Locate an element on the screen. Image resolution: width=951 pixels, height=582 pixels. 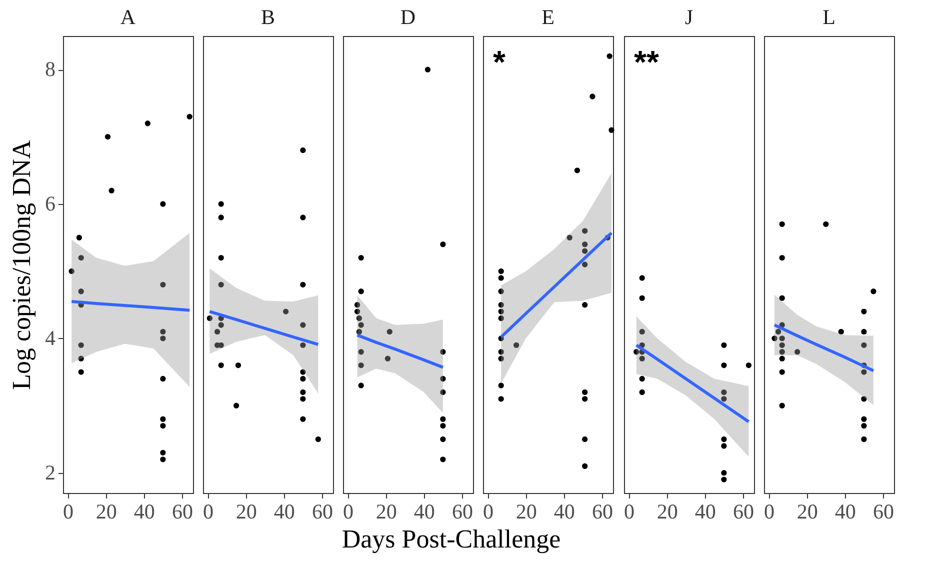
chart-title: E is located at coordinates (548, 17).